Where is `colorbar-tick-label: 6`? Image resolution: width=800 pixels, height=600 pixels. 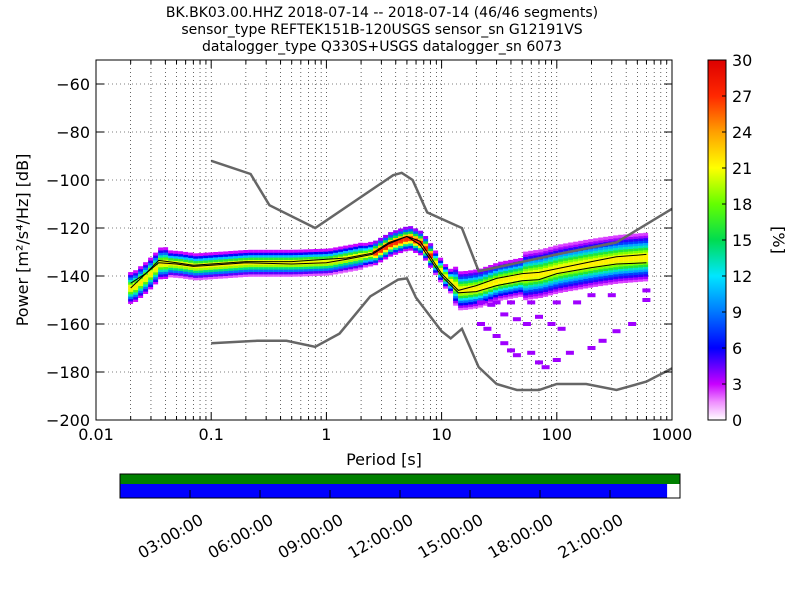 colorbar-tick-label: 6 is located at coordinates (737, 348).